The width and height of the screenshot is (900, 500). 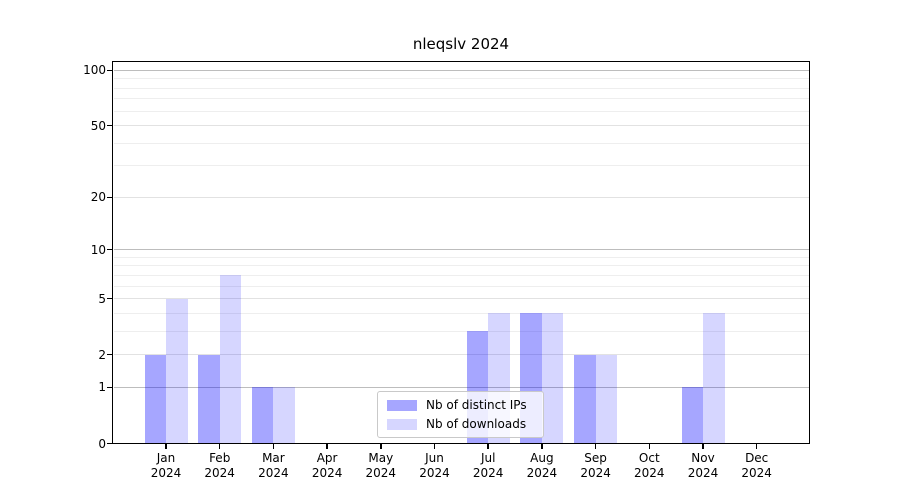 What do you see at coordinates (220, 458) in the screenshot?
I see `x-tick-month: Feb` at bounding box center [220, 458].